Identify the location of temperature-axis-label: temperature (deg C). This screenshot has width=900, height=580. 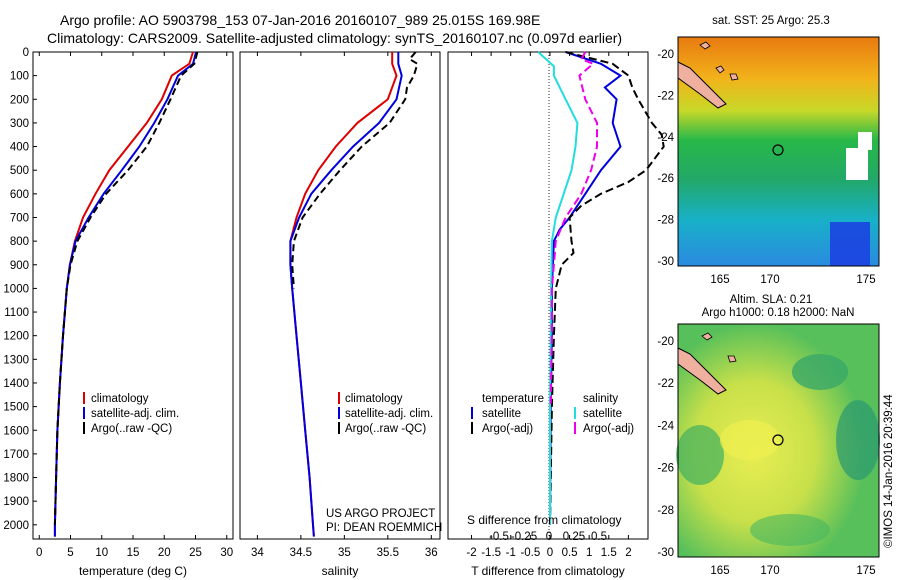
(133, 571).